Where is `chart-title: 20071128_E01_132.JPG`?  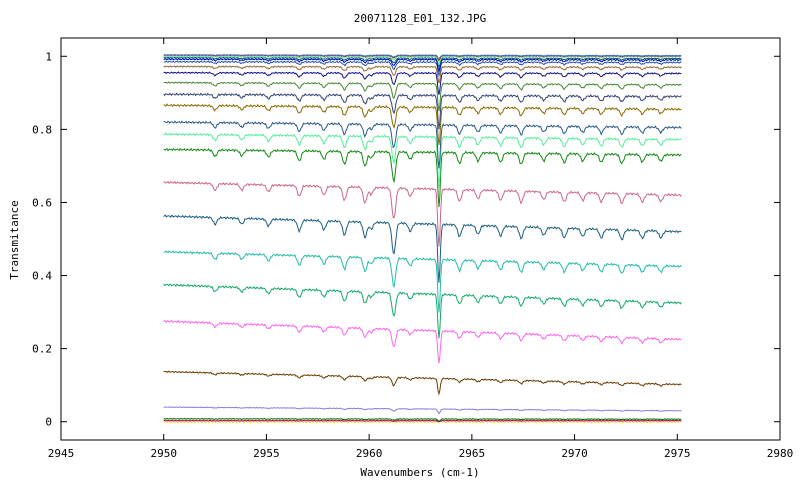
chart-title: 20071128_E01_132.JPG is located at coordinates (420, 18).